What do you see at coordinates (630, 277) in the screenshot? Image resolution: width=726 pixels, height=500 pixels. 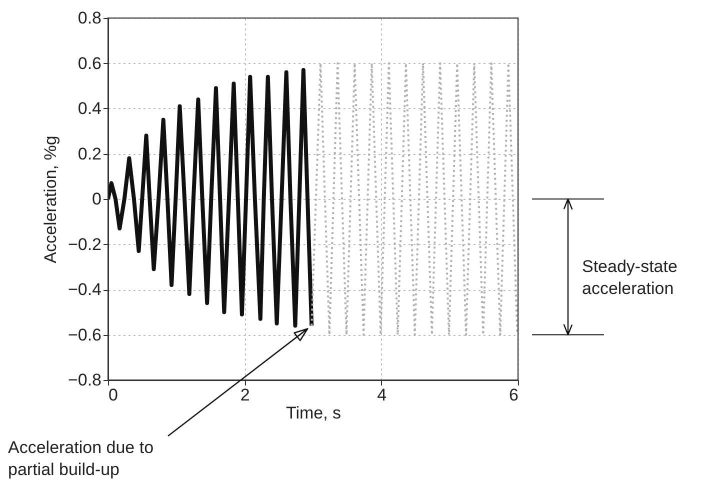 I see `text: Steady-state acceleration` at bounding box center [630, 277].